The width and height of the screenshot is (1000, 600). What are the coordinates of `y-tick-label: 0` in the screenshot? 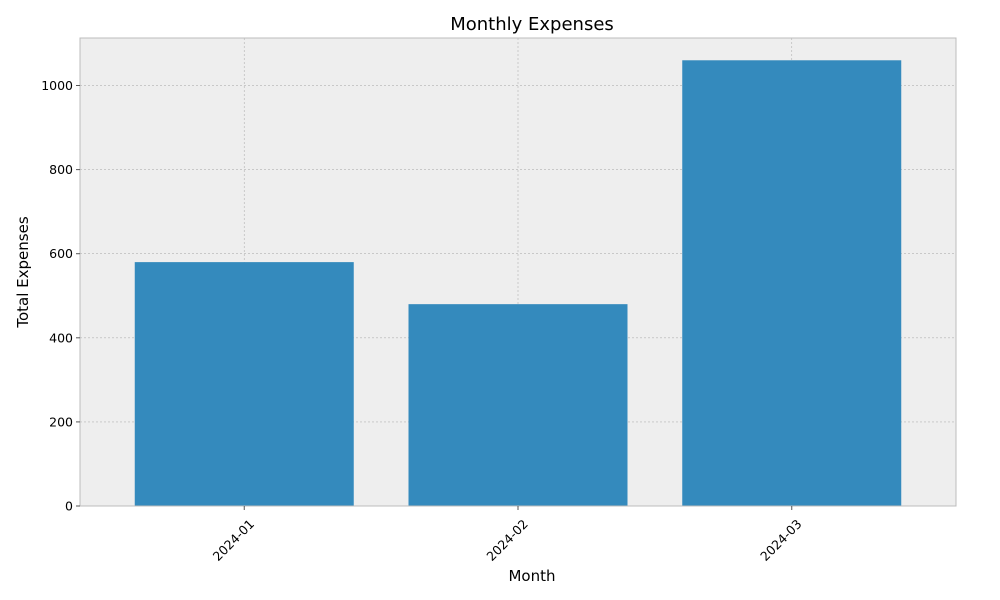 It's located at (69, 506).